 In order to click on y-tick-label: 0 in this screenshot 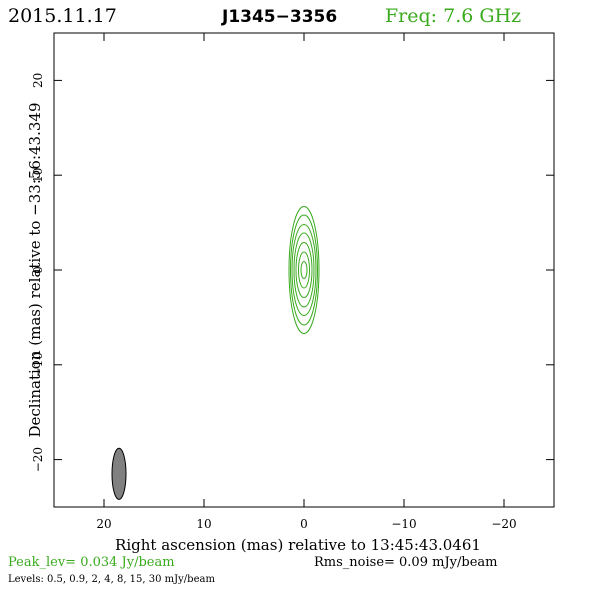, I will do `click(38, 270)`.